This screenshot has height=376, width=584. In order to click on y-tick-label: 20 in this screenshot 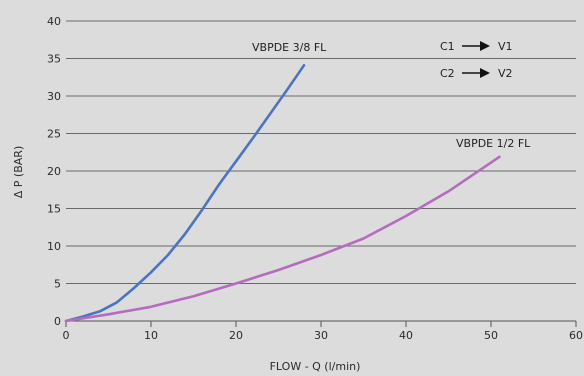, I will do `click(54, 171)`.